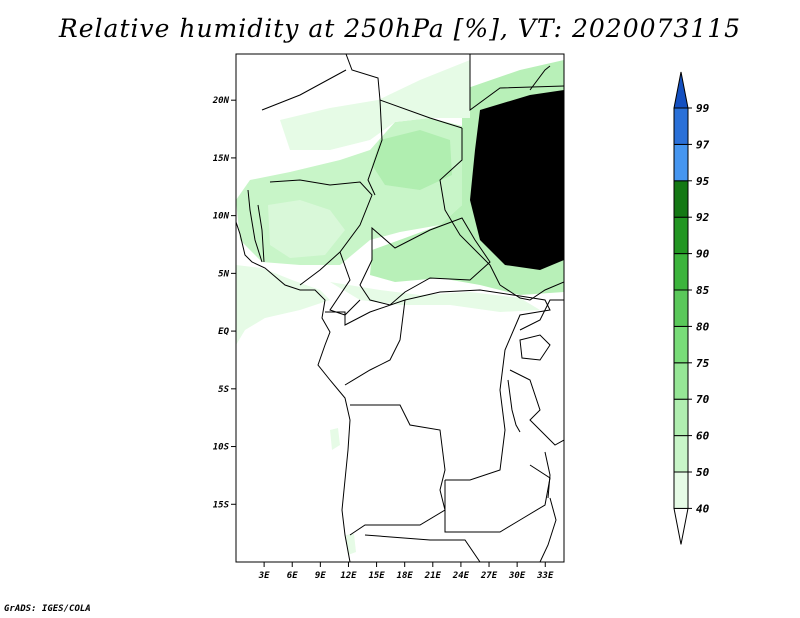 The width and height of the screenshot is (800, 618). Describe the element at coordinates (703, 108) in the screenshot. I see `colorbar-label: 99` at that location.